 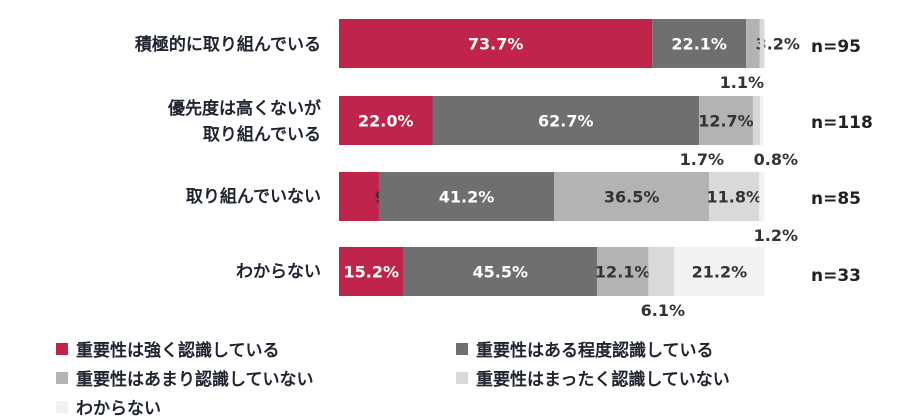 What do you see at coordinates (244, 108) in the screenshot?
I see `category-label: 優先度は高くないが` at bounding box center [244, 108].